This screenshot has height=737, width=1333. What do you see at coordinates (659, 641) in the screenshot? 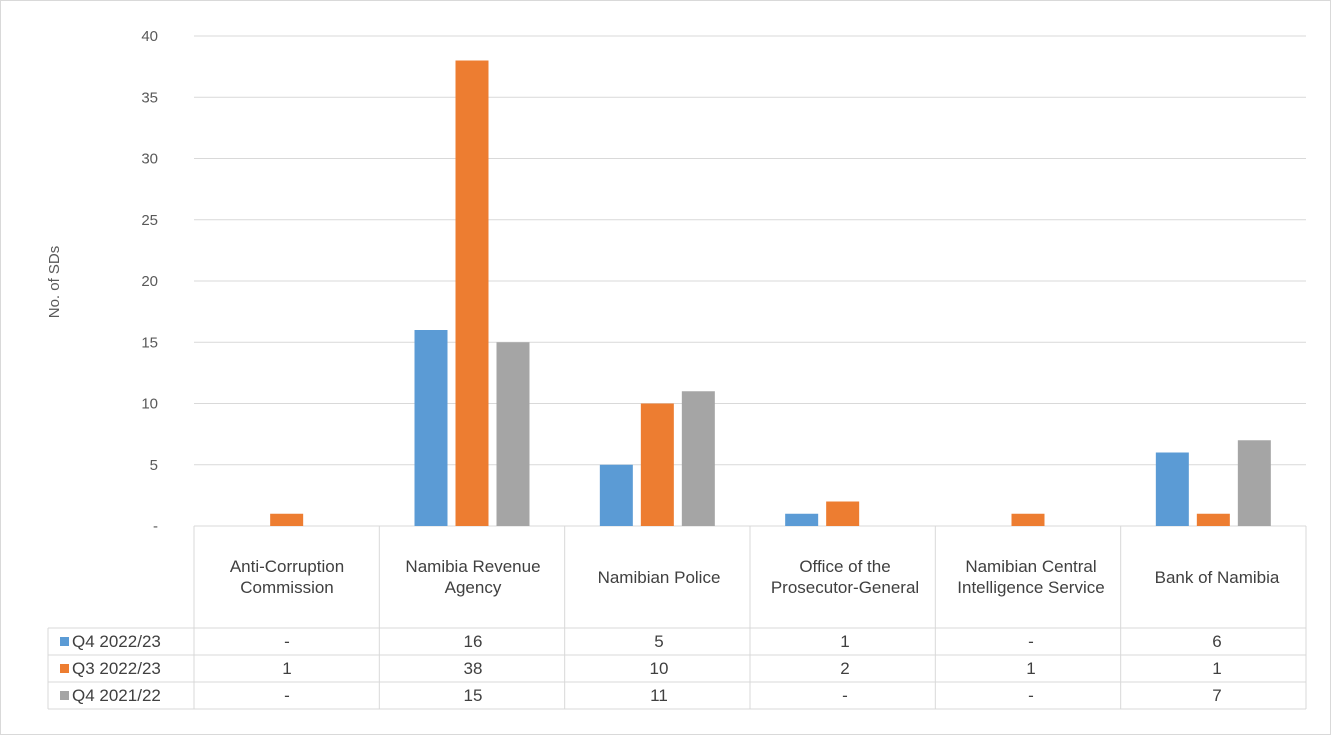
I see `table-cell: 5` at bounding box center [659, 641].